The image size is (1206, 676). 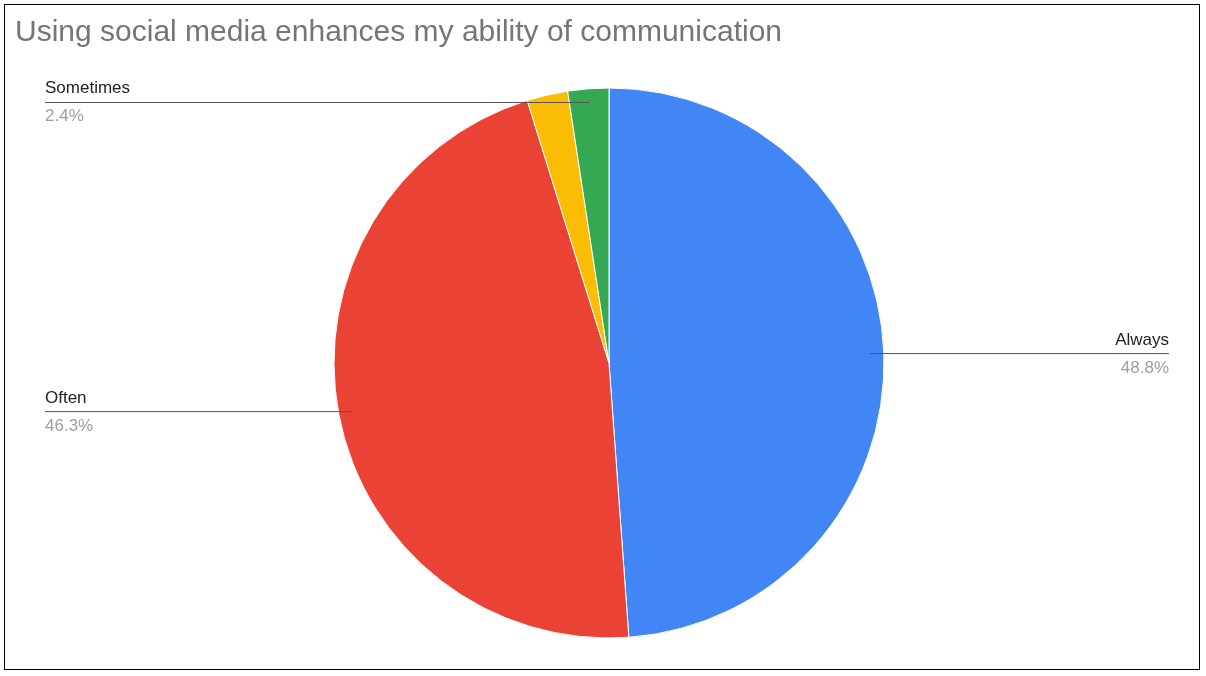 What do you see at coordinates (399, 30) in the screenshot?
I see `chart-title: Using social media enhances my ability of communication` at bounding box center [399, 30].